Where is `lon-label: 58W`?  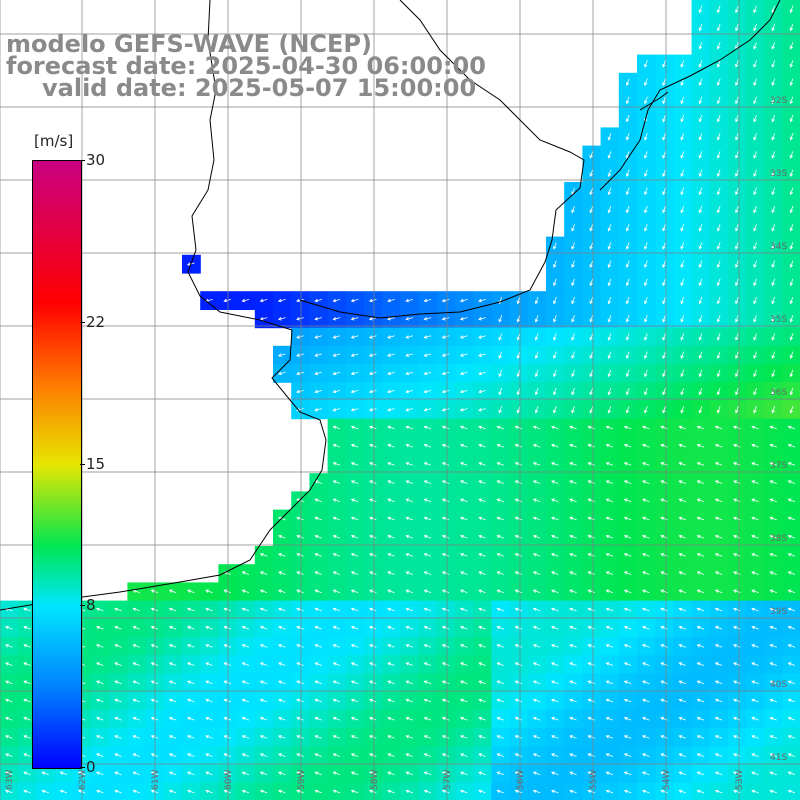
lon-label: 58W is located at coordinates (375, 780).